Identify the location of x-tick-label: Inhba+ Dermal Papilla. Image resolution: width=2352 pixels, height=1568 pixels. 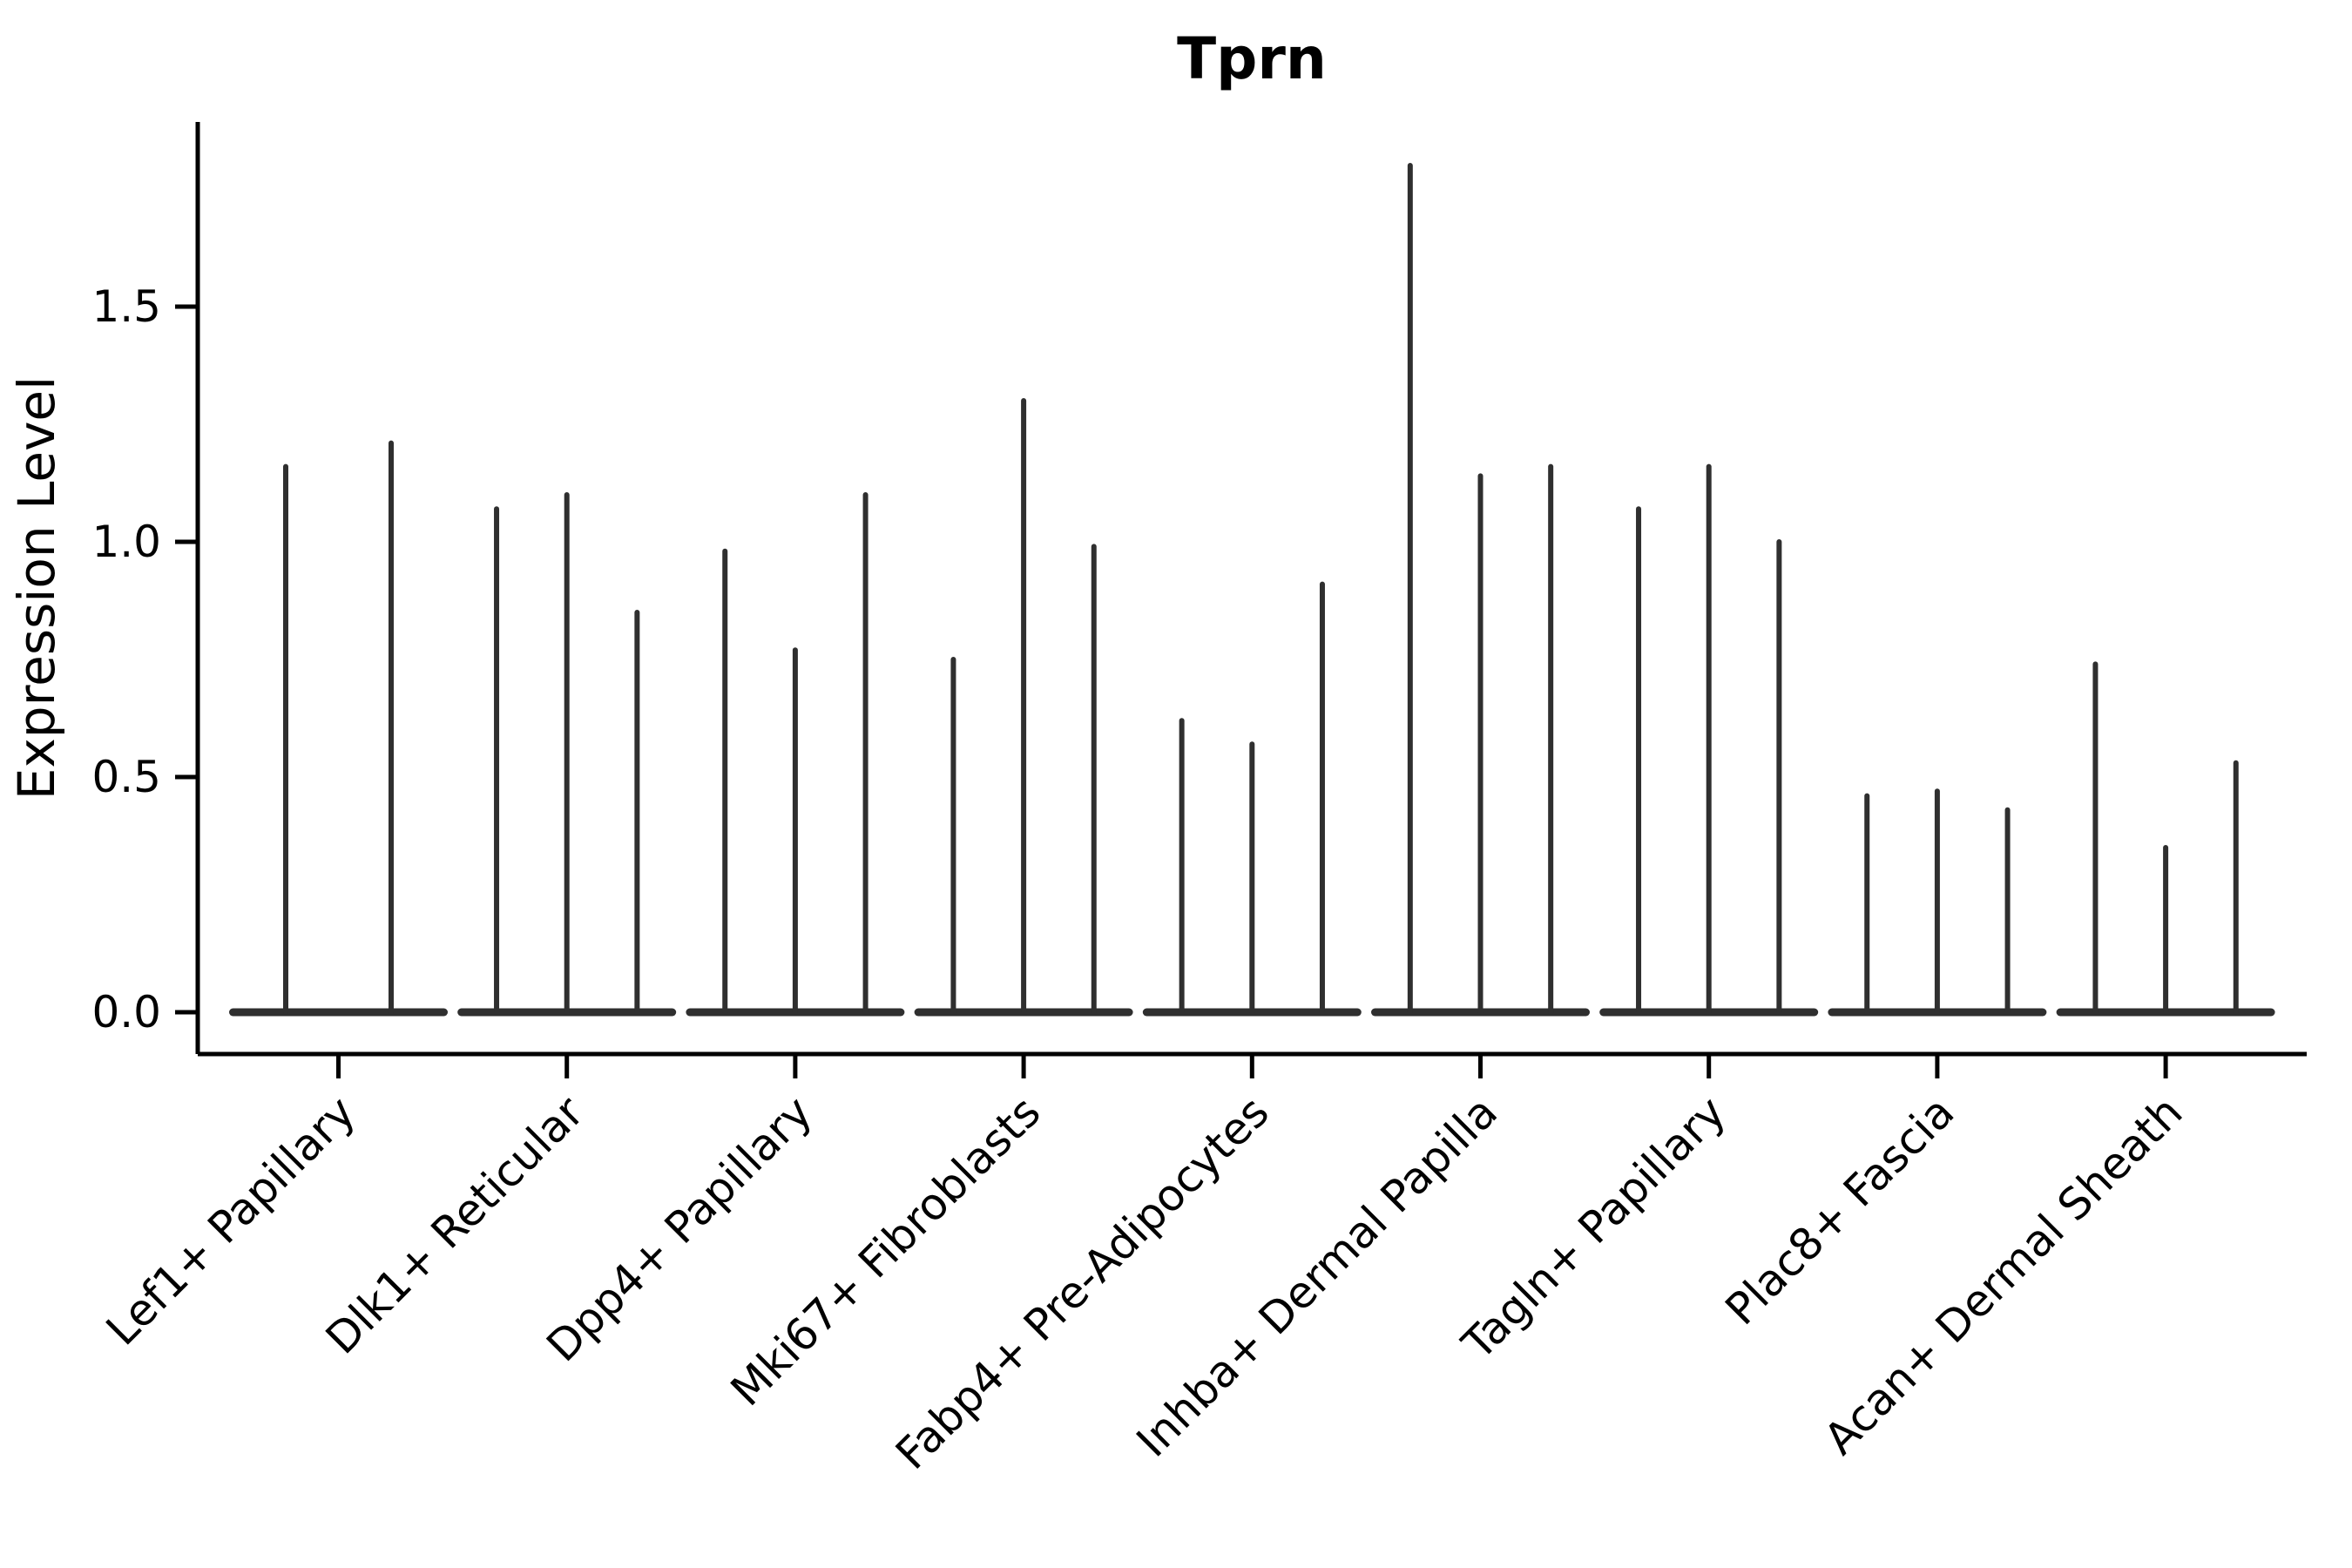
(1317, 1276).